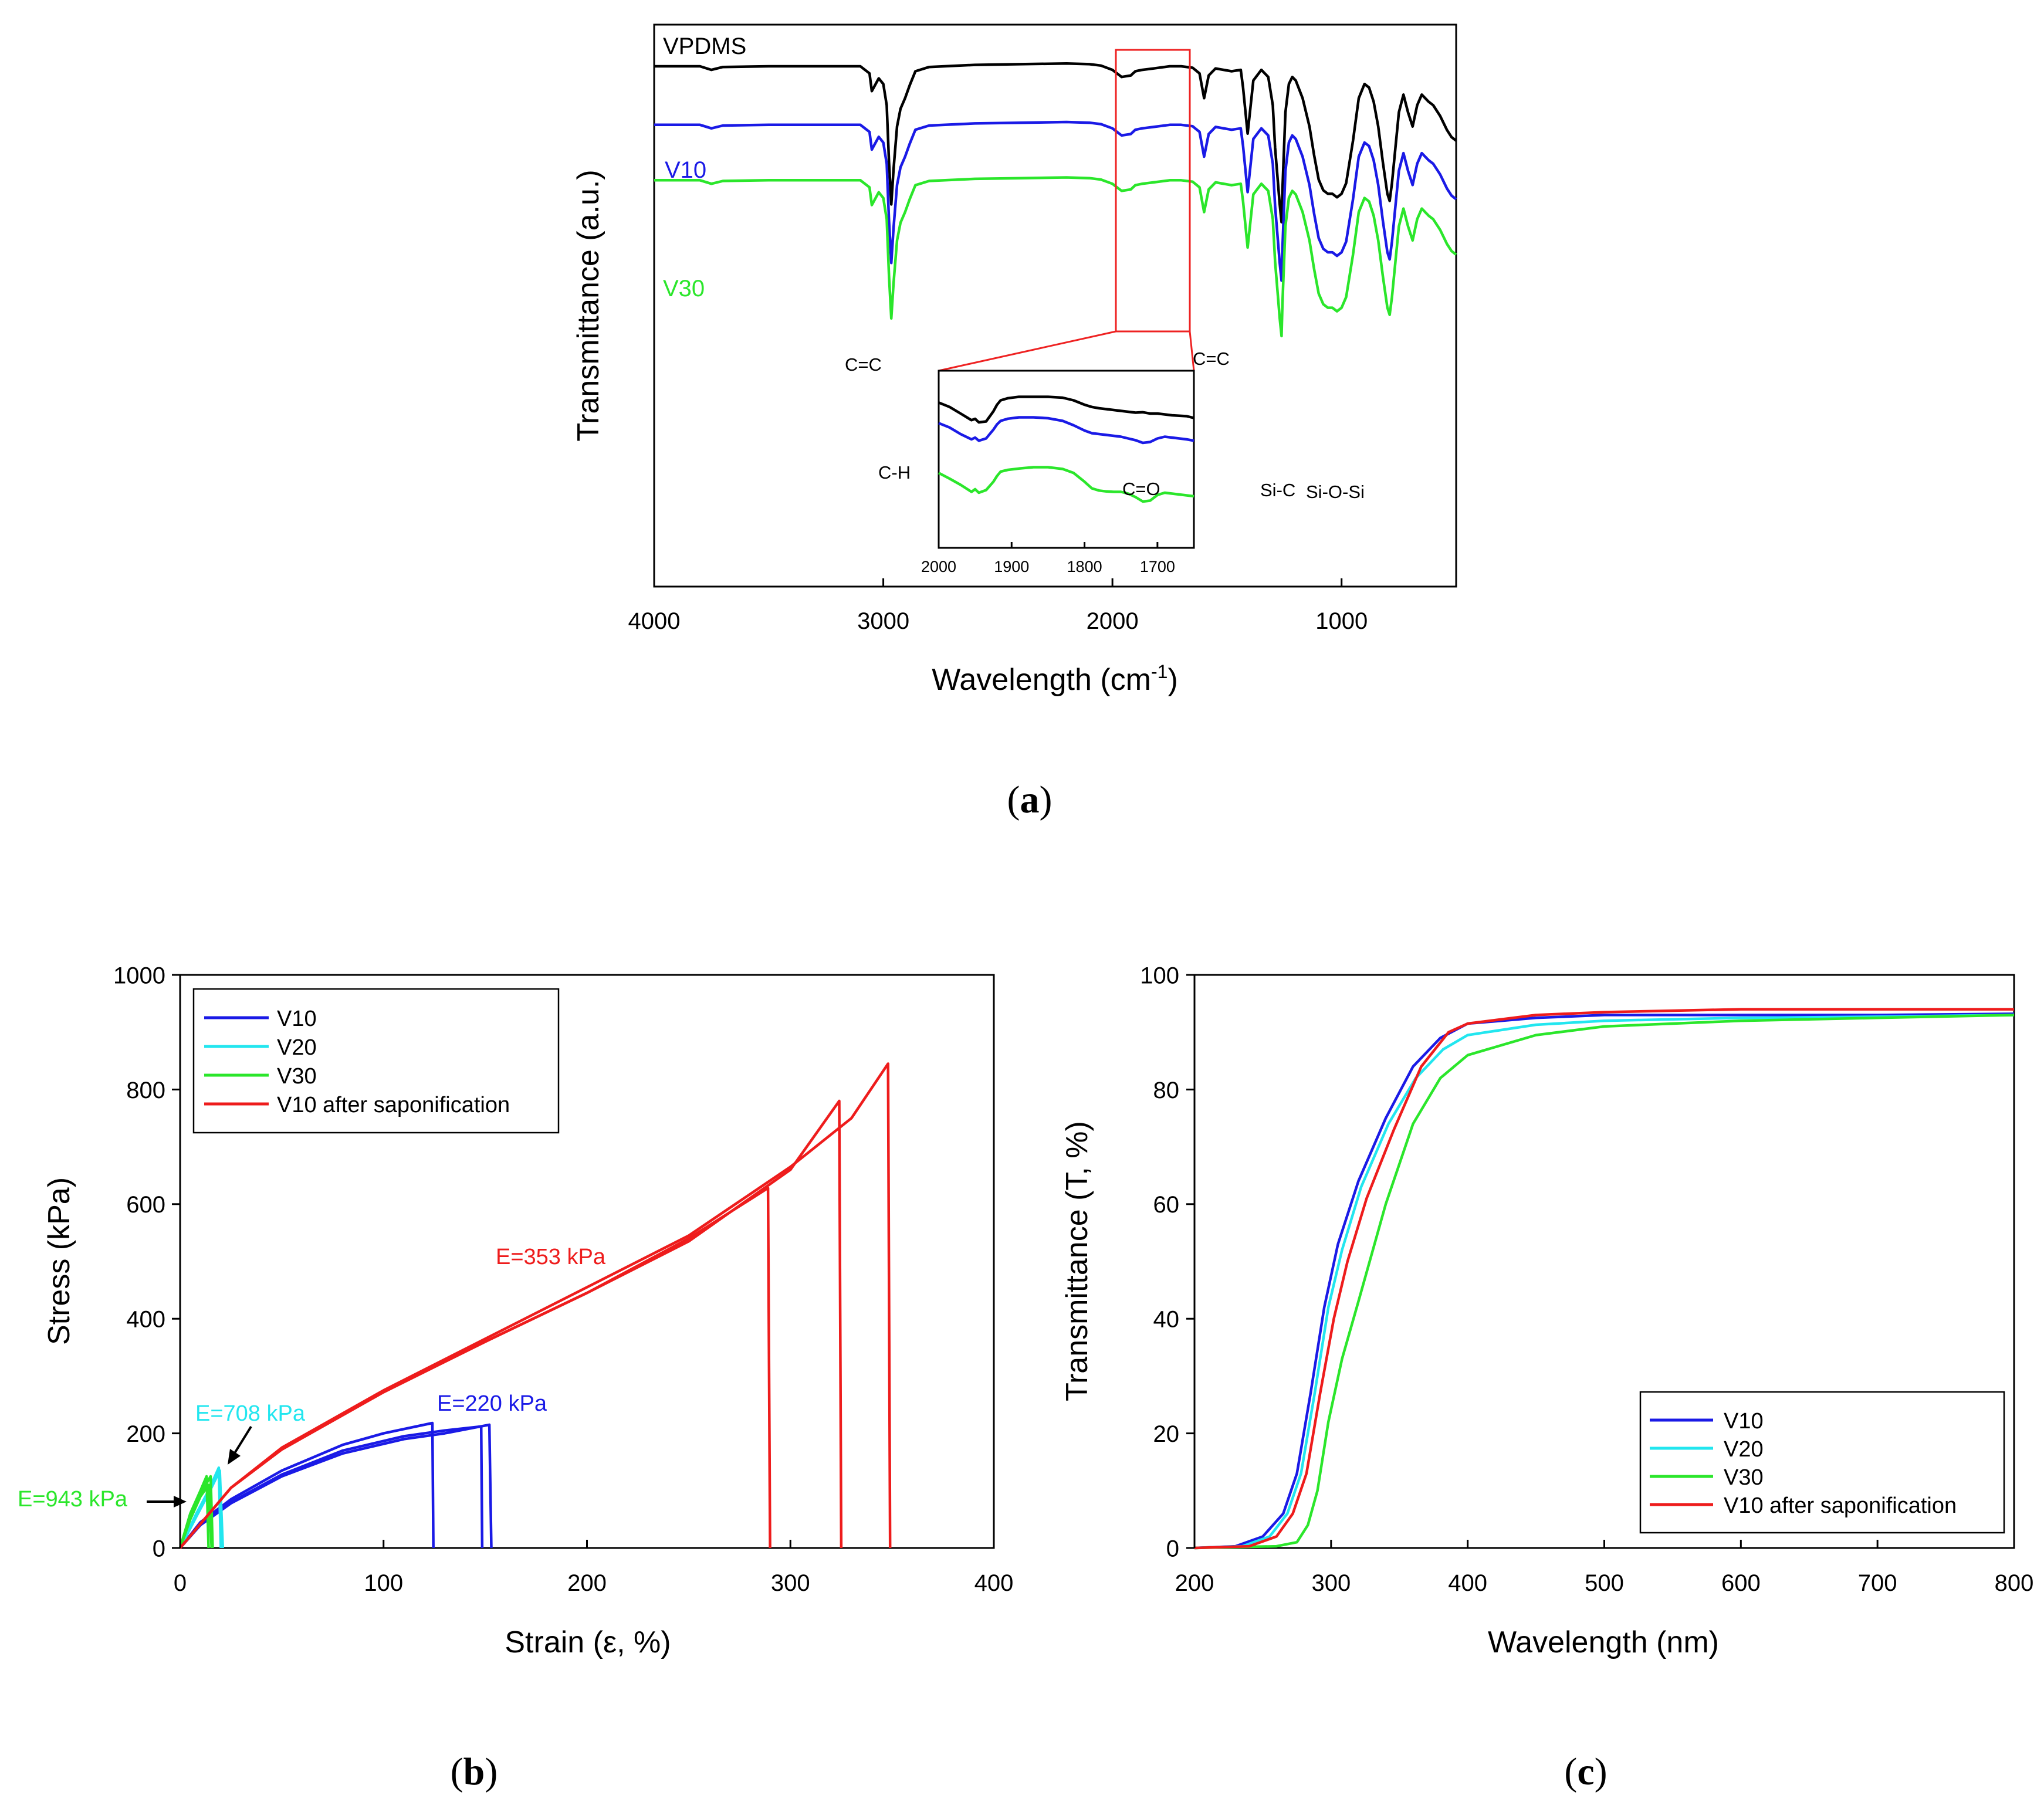 The image size is (2044, 1809). Describe the element at coordinates (1211, 359) in the screenshot. I see `annotation-c-c-right: C=C` at that location.